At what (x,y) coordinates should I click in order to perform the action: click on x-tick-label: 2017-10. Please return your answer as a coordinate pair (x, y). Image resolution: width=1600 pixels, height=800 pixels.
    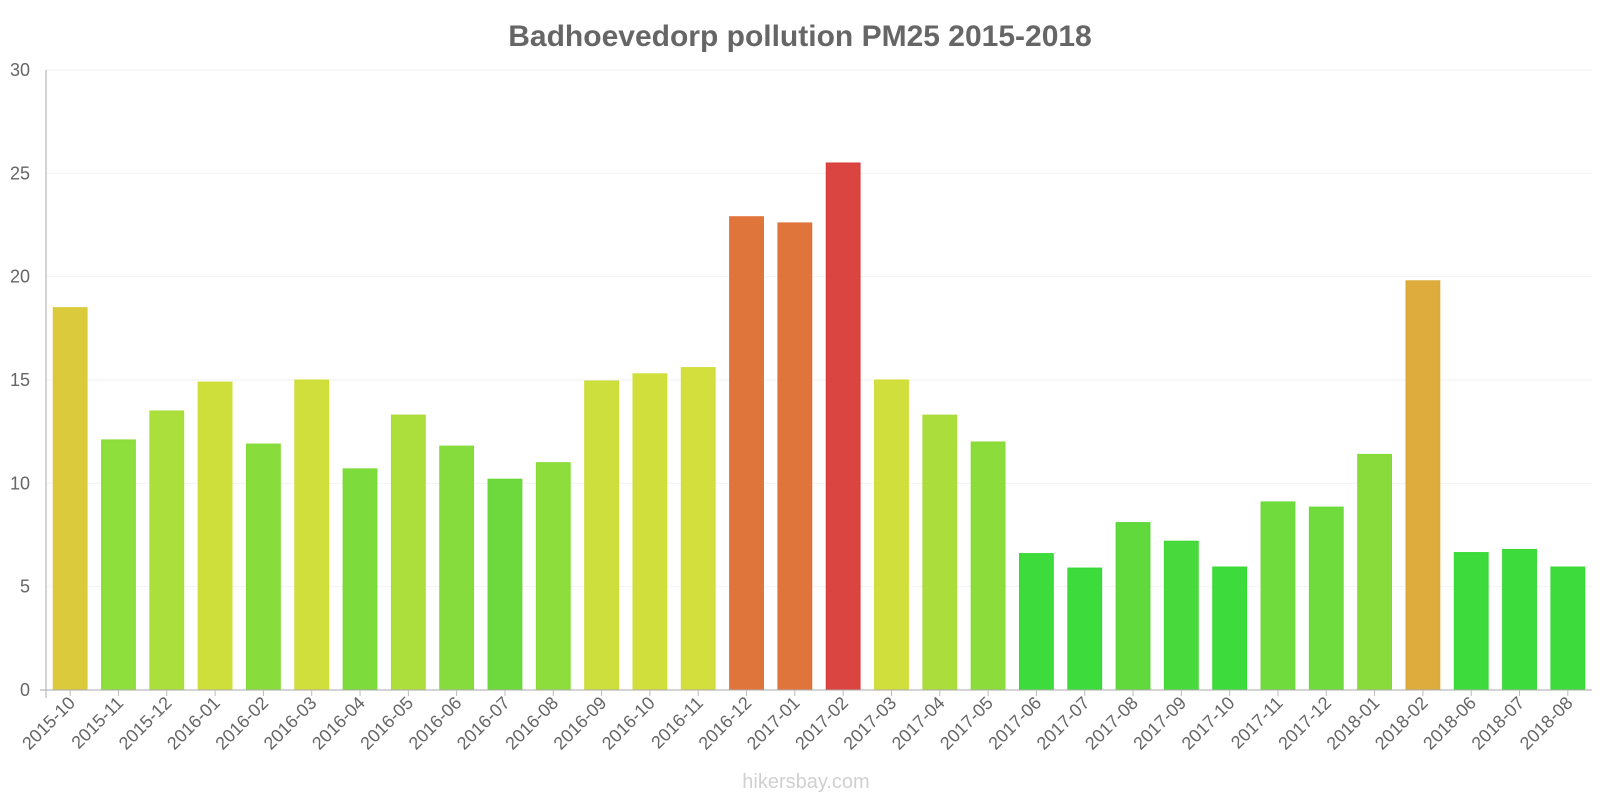
    Looking at the image, I should click on (1208, 723).